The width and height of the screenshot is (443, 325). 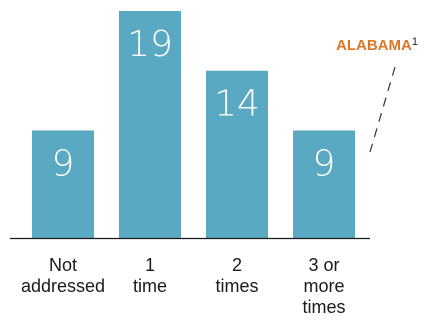 What do you see at coordinates (323, 286) in the screenshot?
I see `category-label: more` at bounding box center [323, 286].